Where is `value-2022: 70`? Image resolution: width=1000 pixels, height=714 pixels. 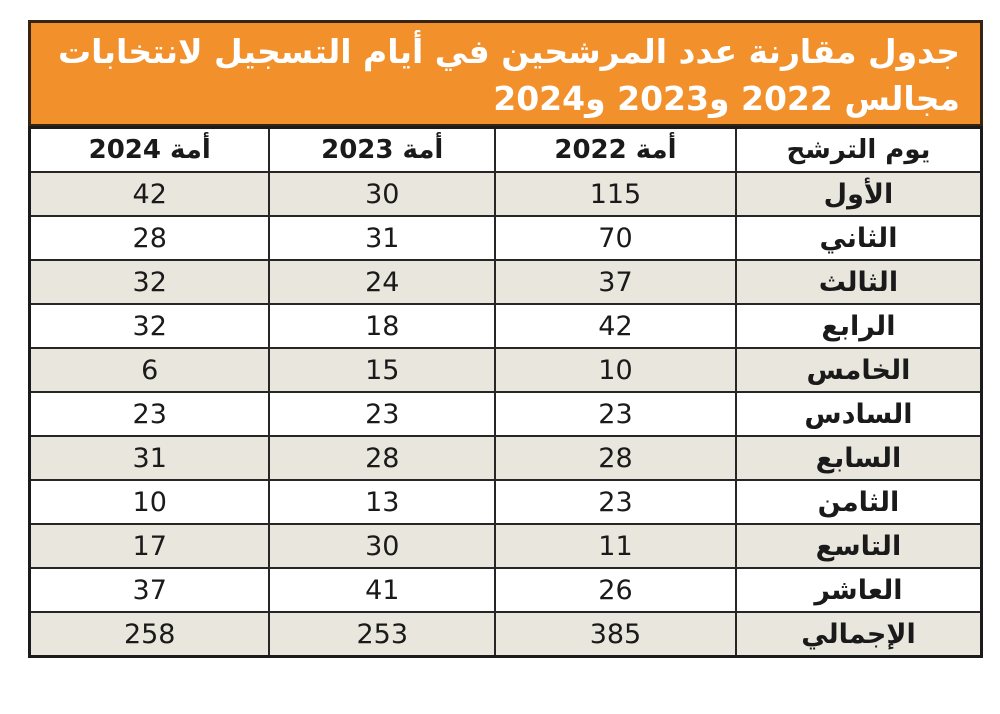 value-2022: 70 is located at coordinates (615, 238).